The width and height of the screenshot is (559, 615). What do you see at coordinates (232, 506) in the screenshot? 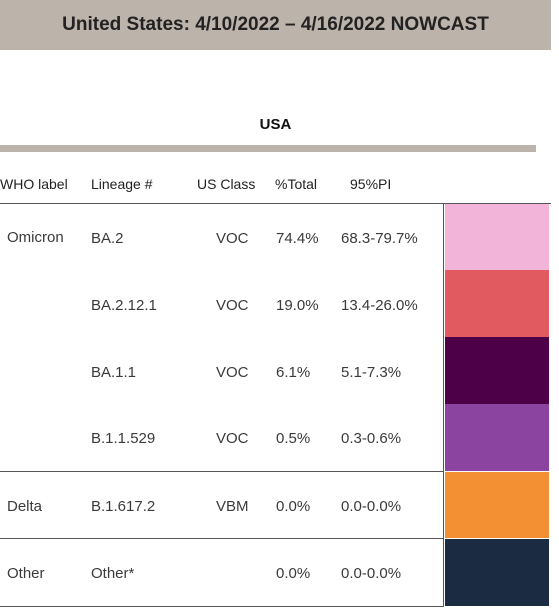
I see `row-us-class: VBM` at bounding box center [232, 506].